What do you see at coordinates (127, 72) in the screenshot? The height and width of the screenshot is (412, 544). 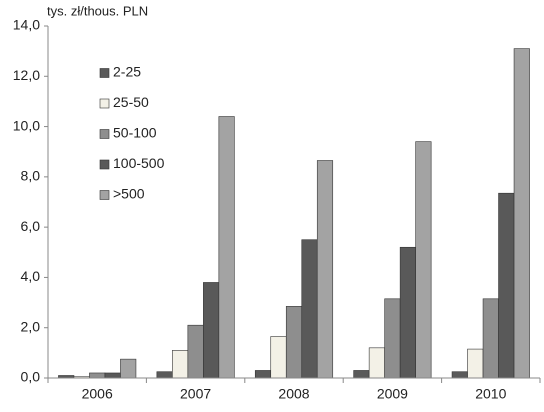 I see `legend-label: 2-25` at bounding box center [127, 72].